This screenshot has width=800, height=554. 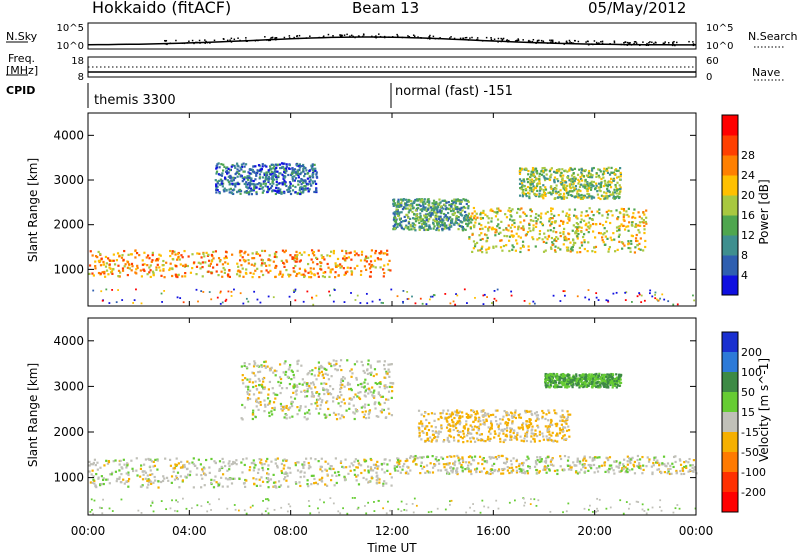 I want to click on nsky-tick-top: 10^5, so click(x=70, y=28).